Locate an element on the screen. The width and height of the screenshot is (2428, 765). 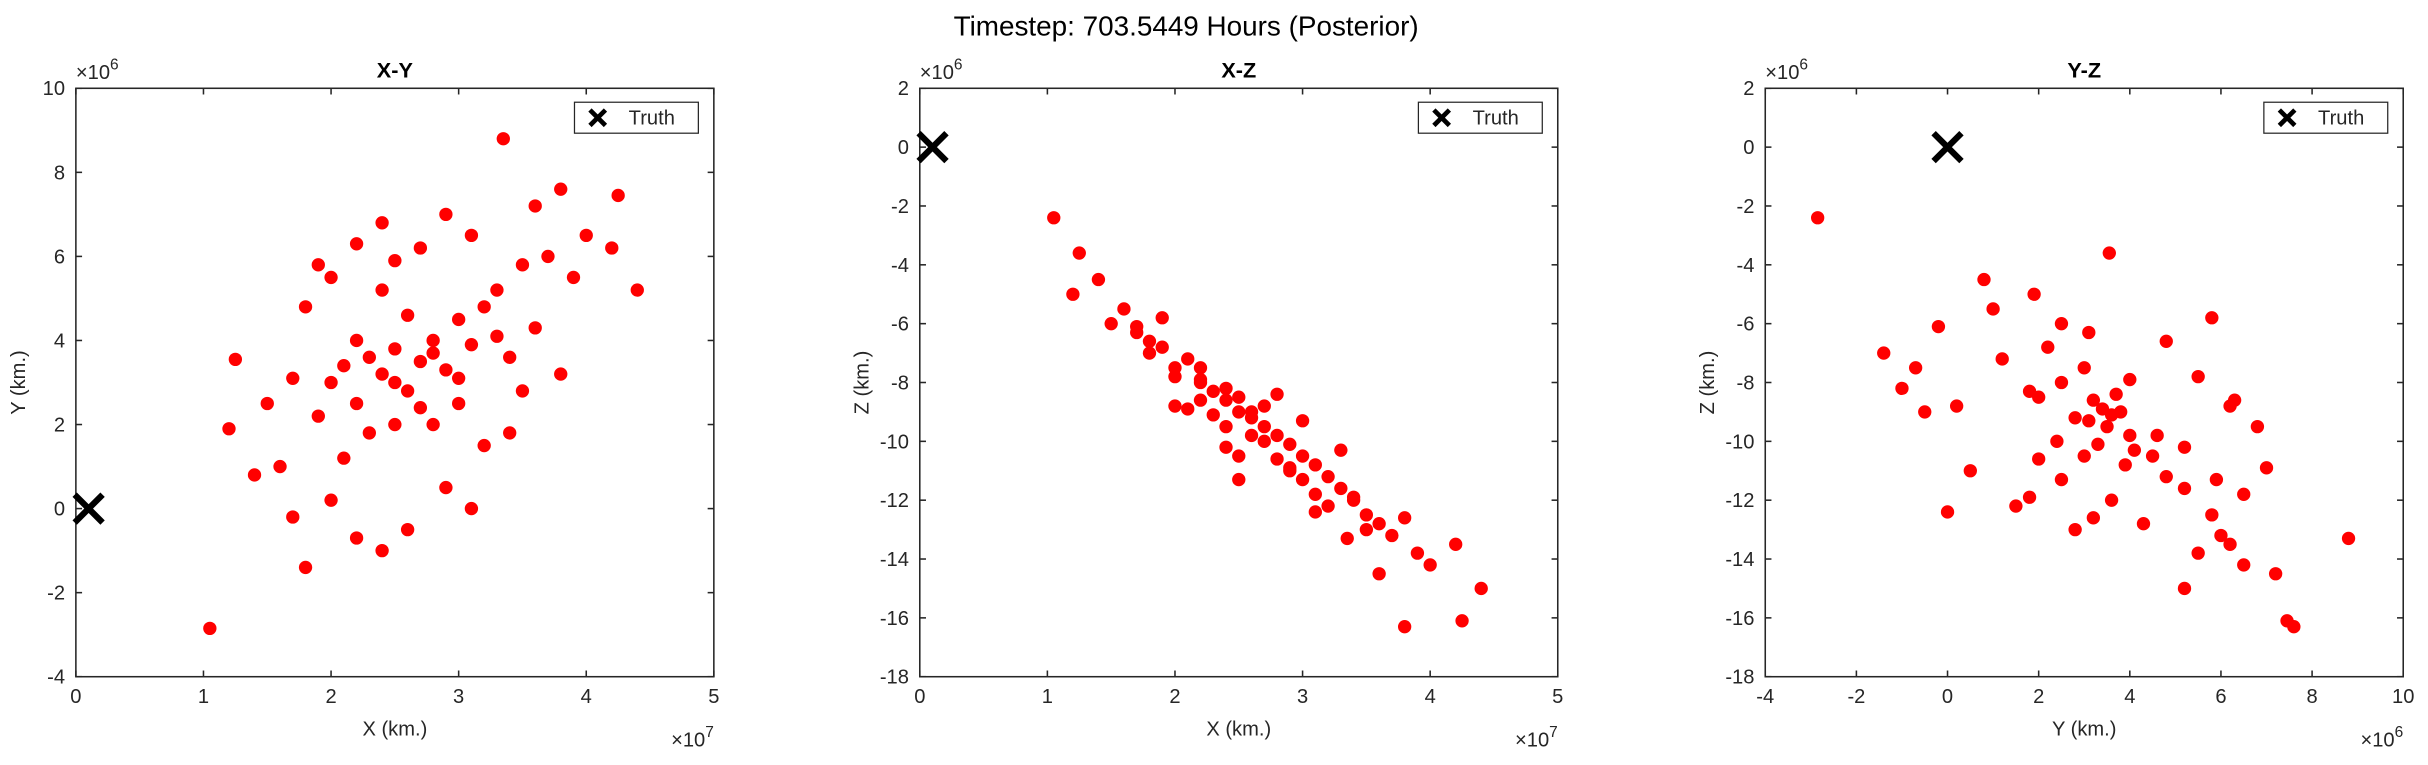
y-exponent-base: ×10 is located at coordinates (93, 73).